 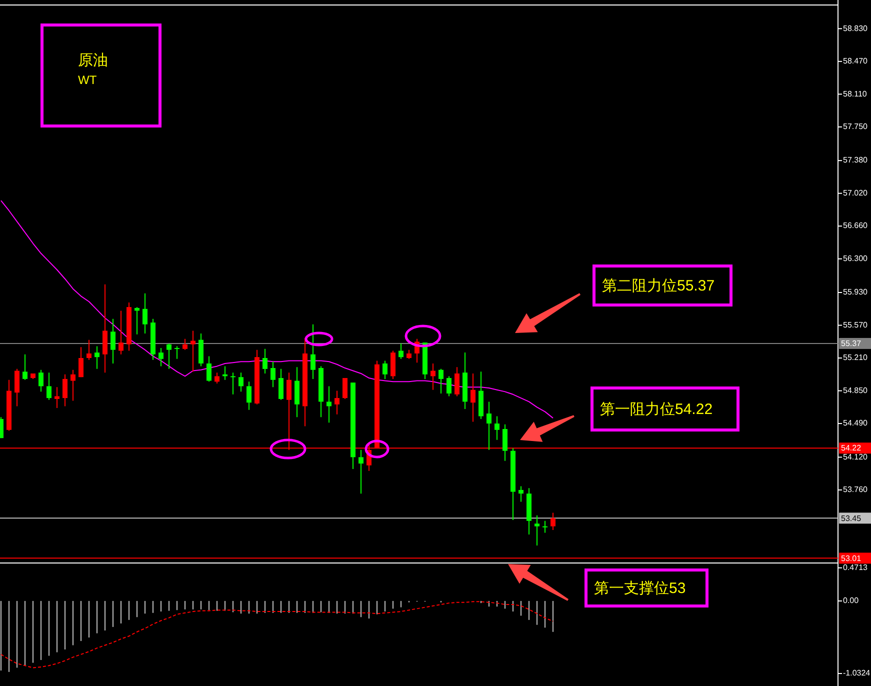 I want to click on y-tick-label: 58.110, so click(x=855, y=93).